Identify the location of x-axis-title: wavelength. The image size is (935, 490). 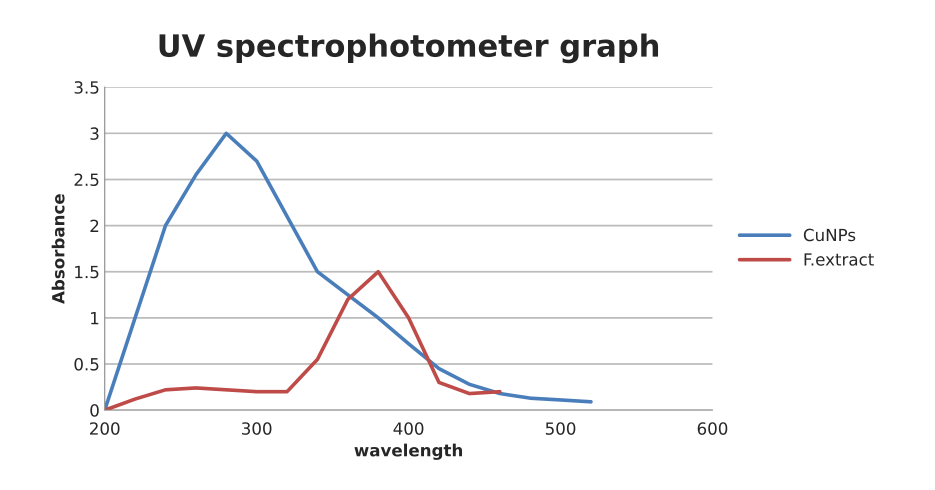
(408, 452).